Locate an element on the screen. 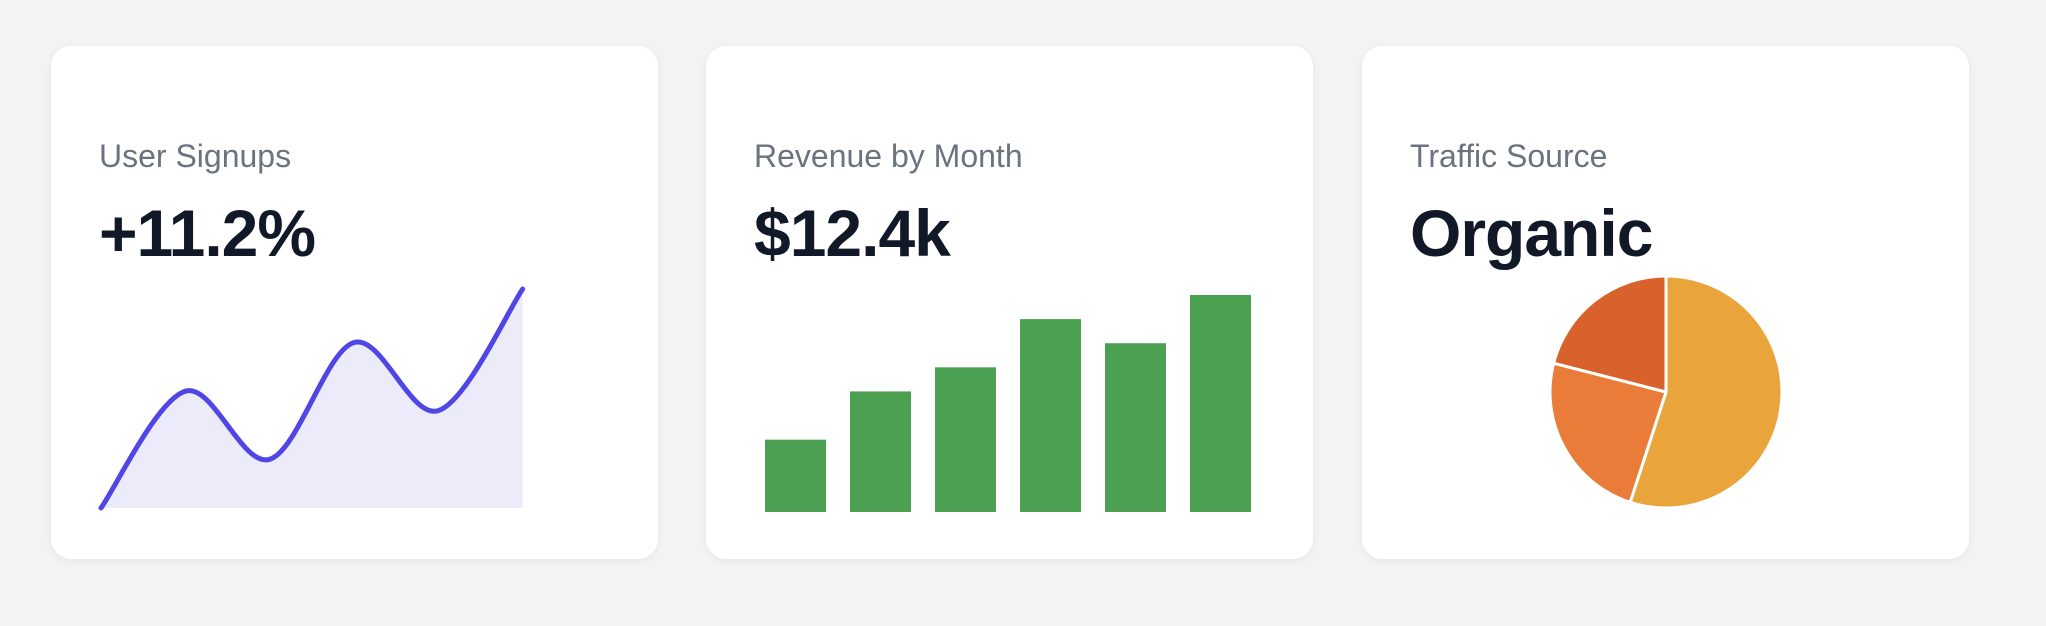  area-fill is located at coordinates (312, 398).